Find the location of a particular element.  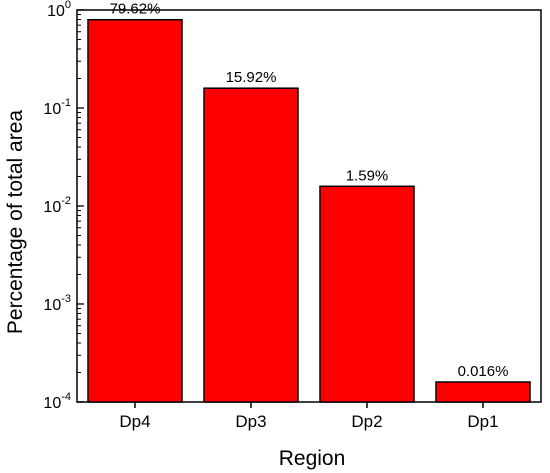

bar-dp1 is located at coordinates (483, 392).